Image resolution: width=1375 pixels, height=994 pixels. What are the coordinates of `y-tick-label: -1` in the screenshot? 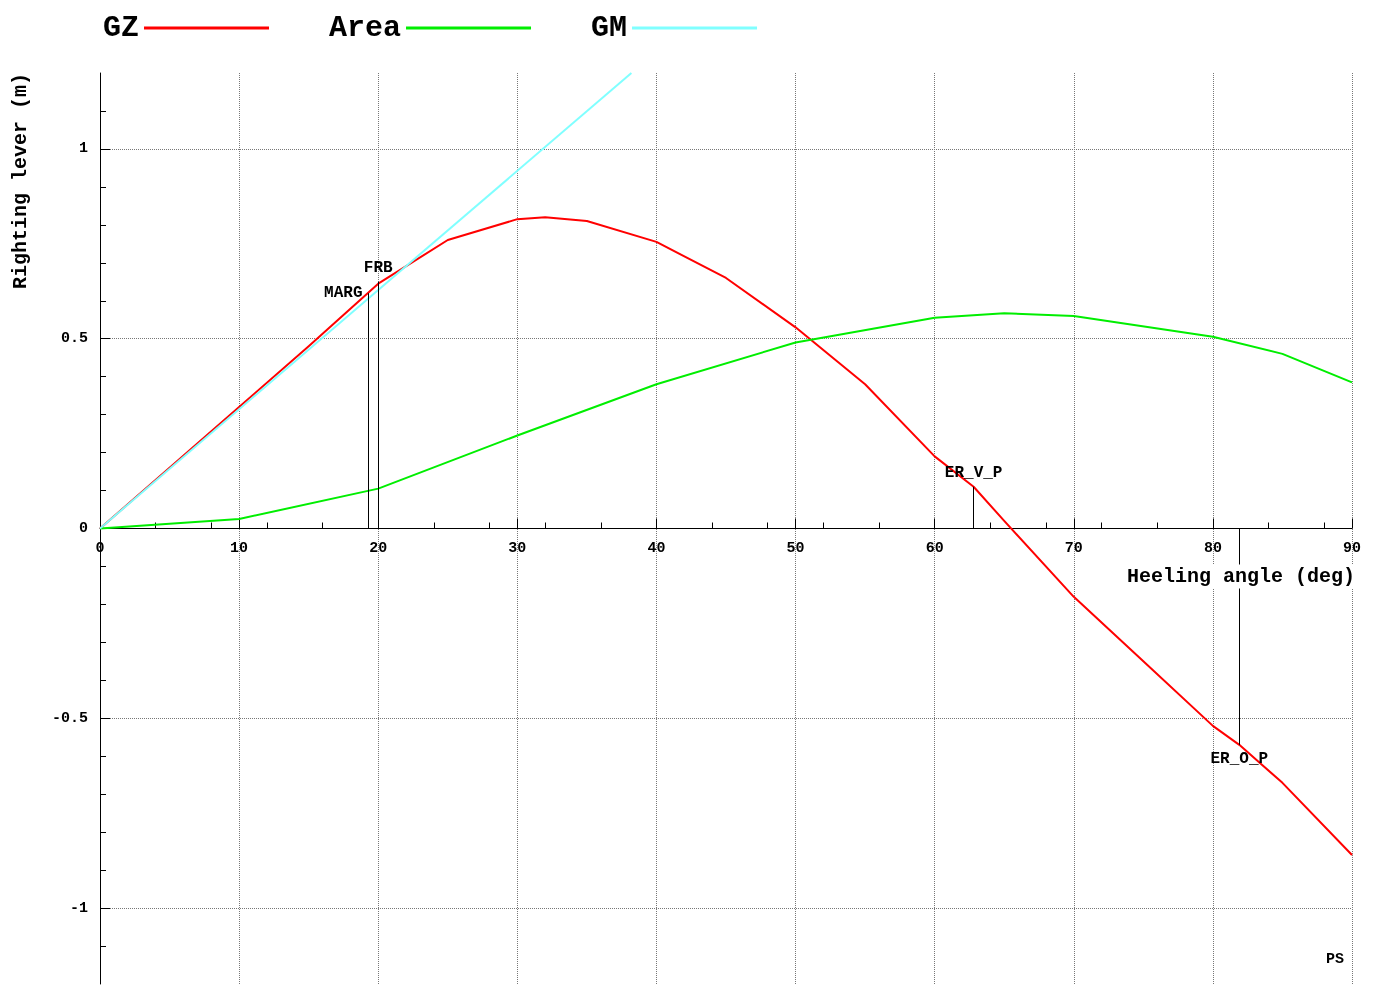 It's located at (78, 908).